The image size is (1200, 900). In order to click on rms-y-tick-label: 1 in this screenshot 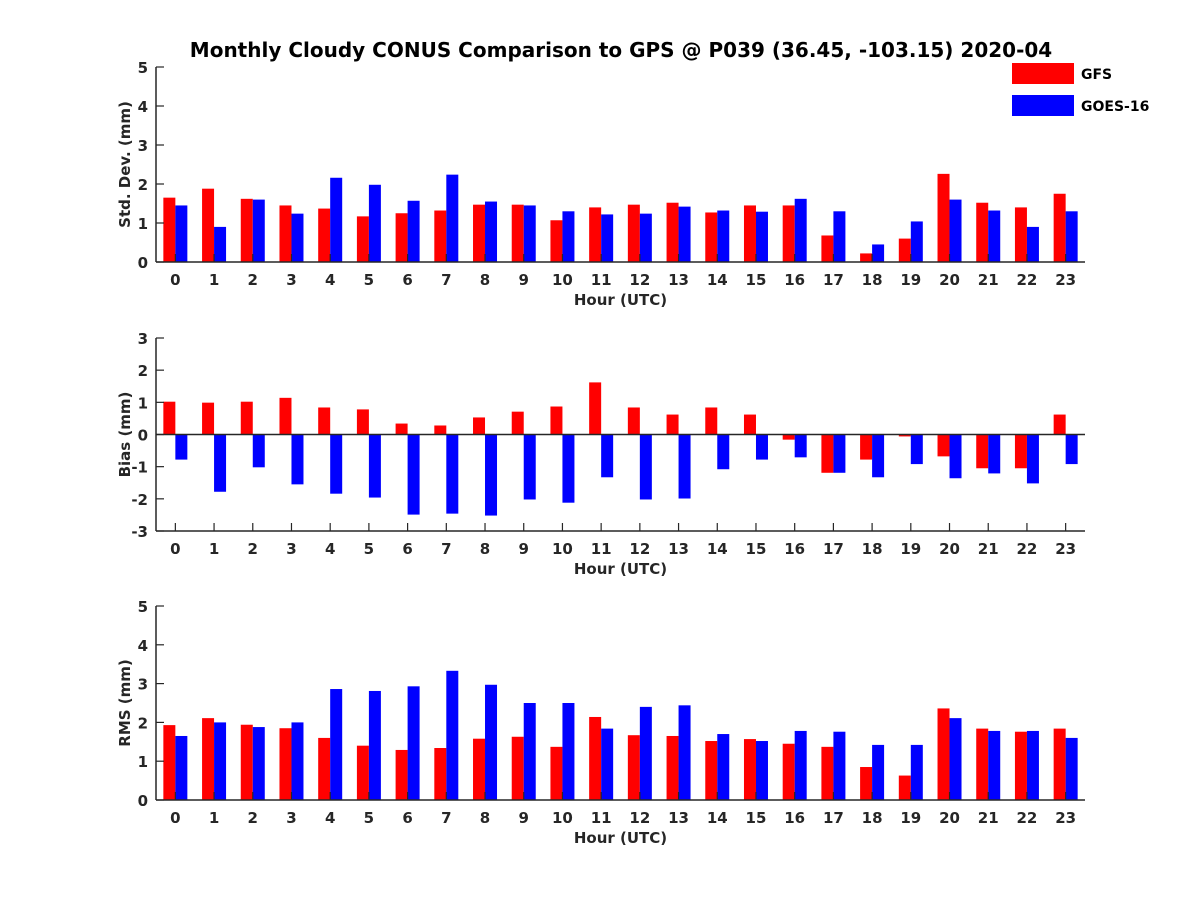, I will do `click(143, 762)`.